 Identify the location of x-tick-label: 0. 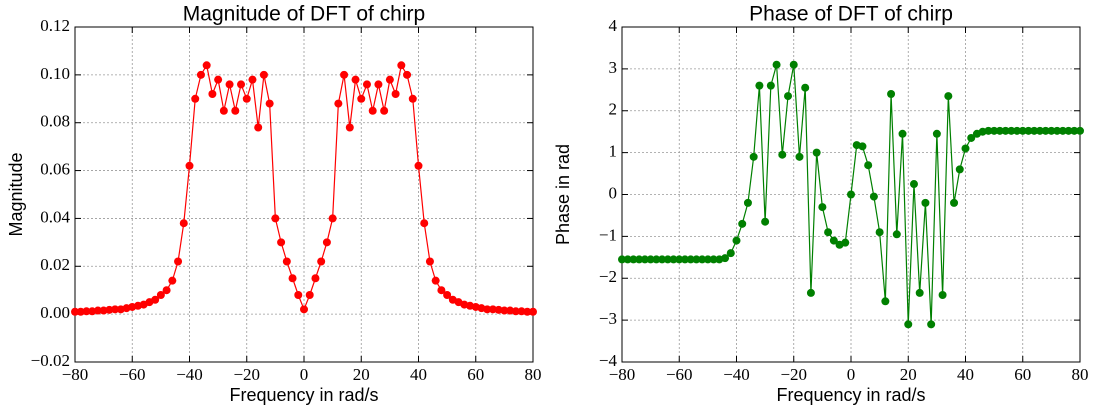
(851, 374).